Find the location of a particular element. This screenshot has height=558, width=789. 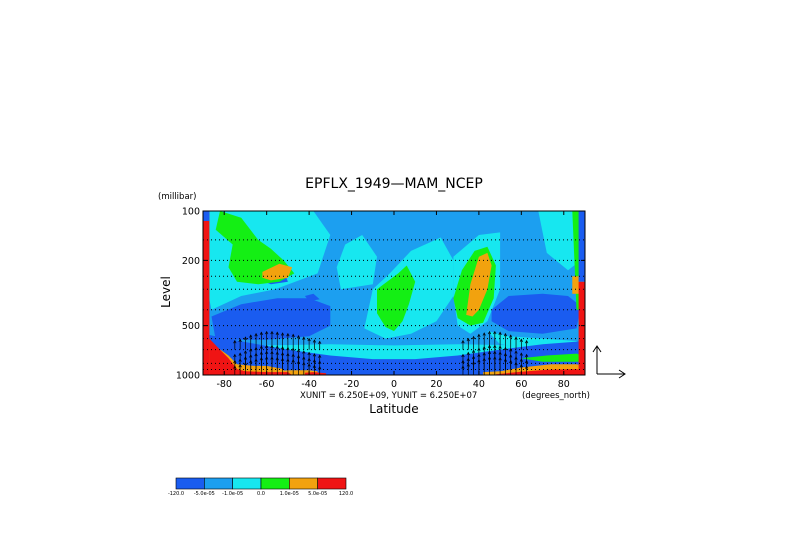

flux-vectors is located at coordinates (381, 352).